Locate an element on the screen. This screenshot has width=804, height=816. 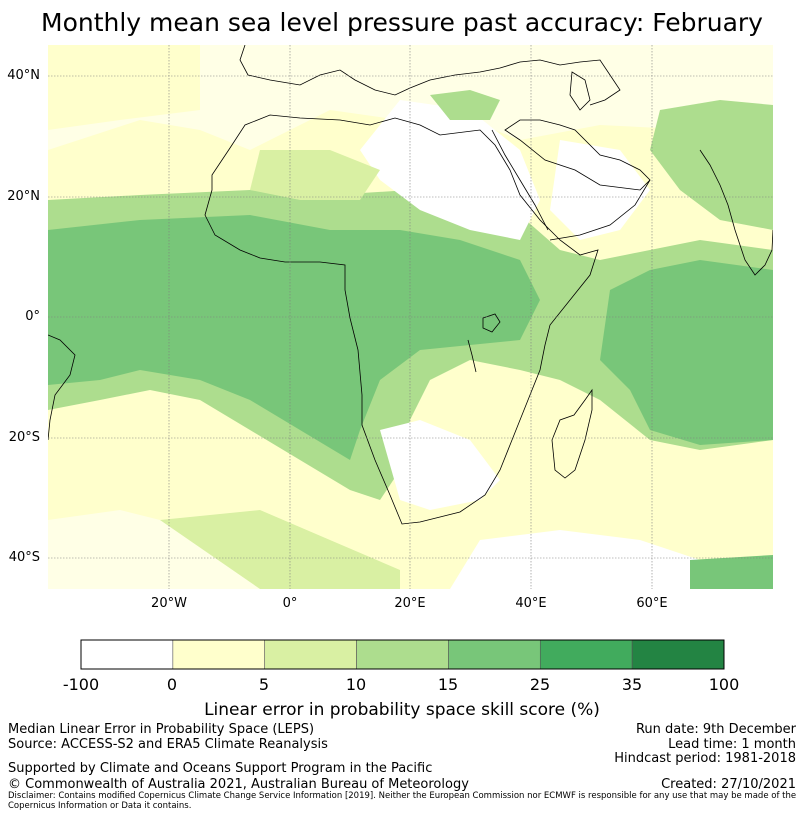
south-america-coastline is located at coordinates (62, 387).